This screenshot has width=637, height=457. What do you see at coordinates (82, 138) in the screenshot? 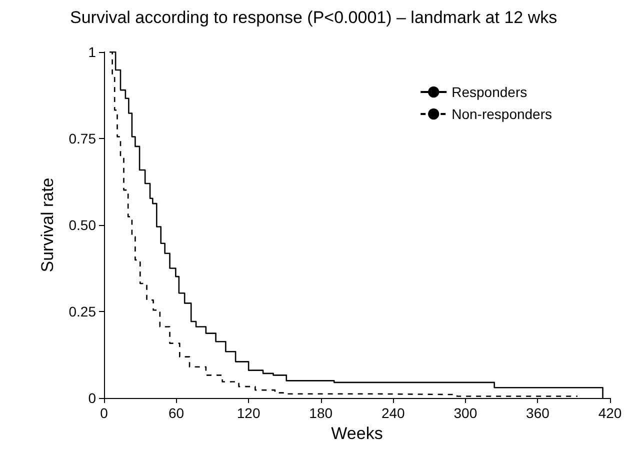
I see `y-tick-label: 0.75` at bounding box center [82, 138].